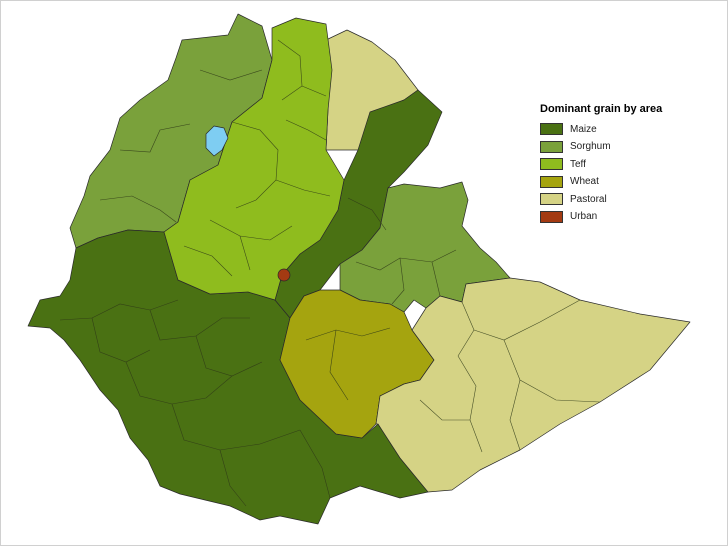  What do you see at coordinates (551, 216) in the screenshot?
I see `legend-swatch-urban` at bounding box center [551, 216].